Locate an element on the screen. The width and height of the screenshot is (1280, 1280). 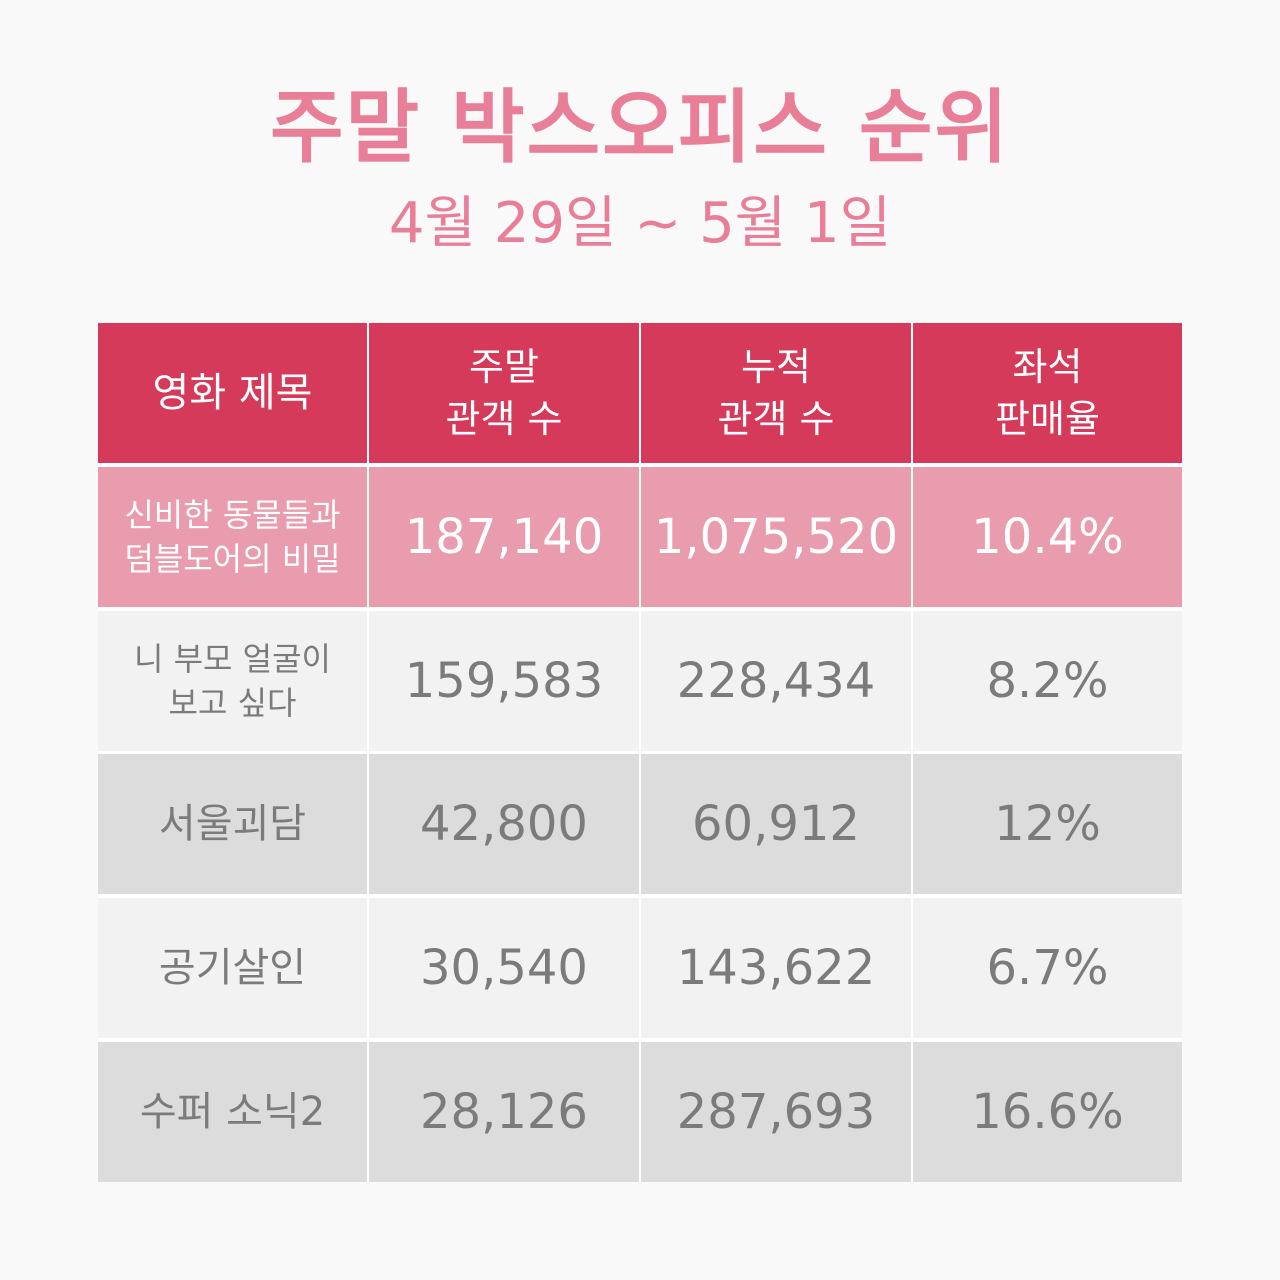
seat-sales-rate-value: 10.4% is located at coordinates (1047, 536).